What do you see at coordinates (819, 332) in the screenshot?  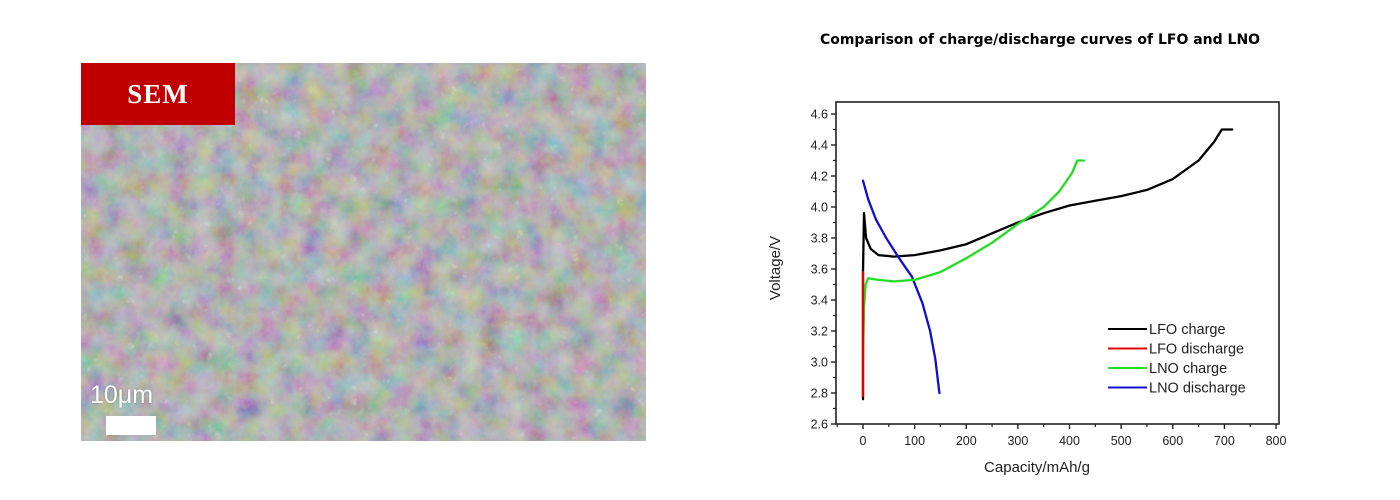 I see `y-tick-label: 3.2` at bounding box center [819, 332].